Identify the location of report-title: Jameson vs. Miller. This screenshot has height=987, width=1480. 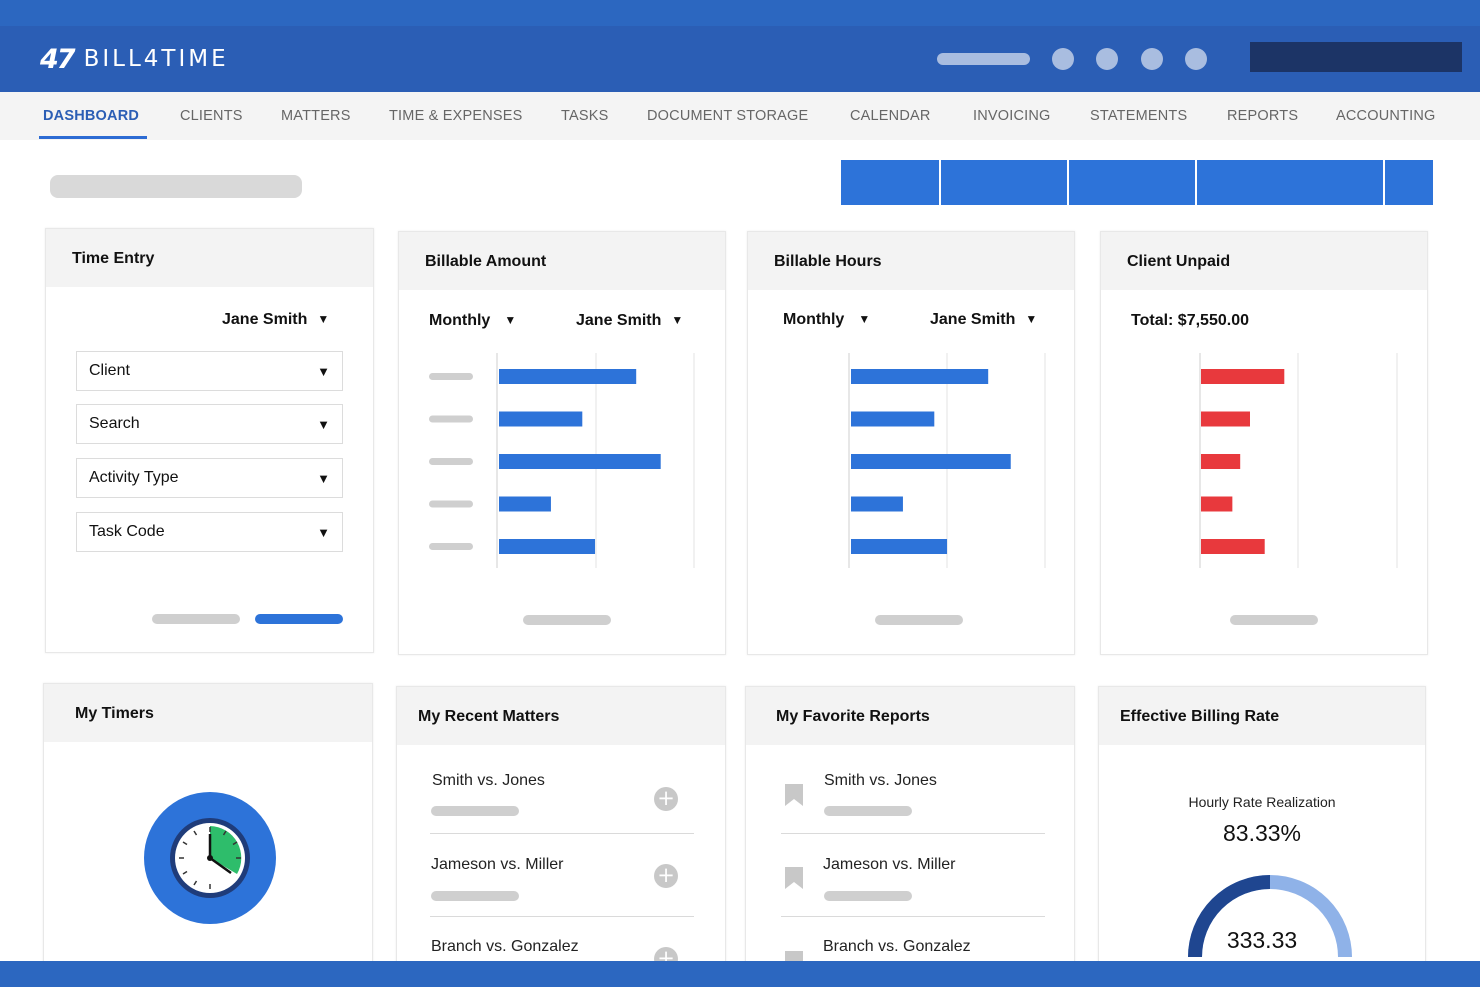
(889, 864).